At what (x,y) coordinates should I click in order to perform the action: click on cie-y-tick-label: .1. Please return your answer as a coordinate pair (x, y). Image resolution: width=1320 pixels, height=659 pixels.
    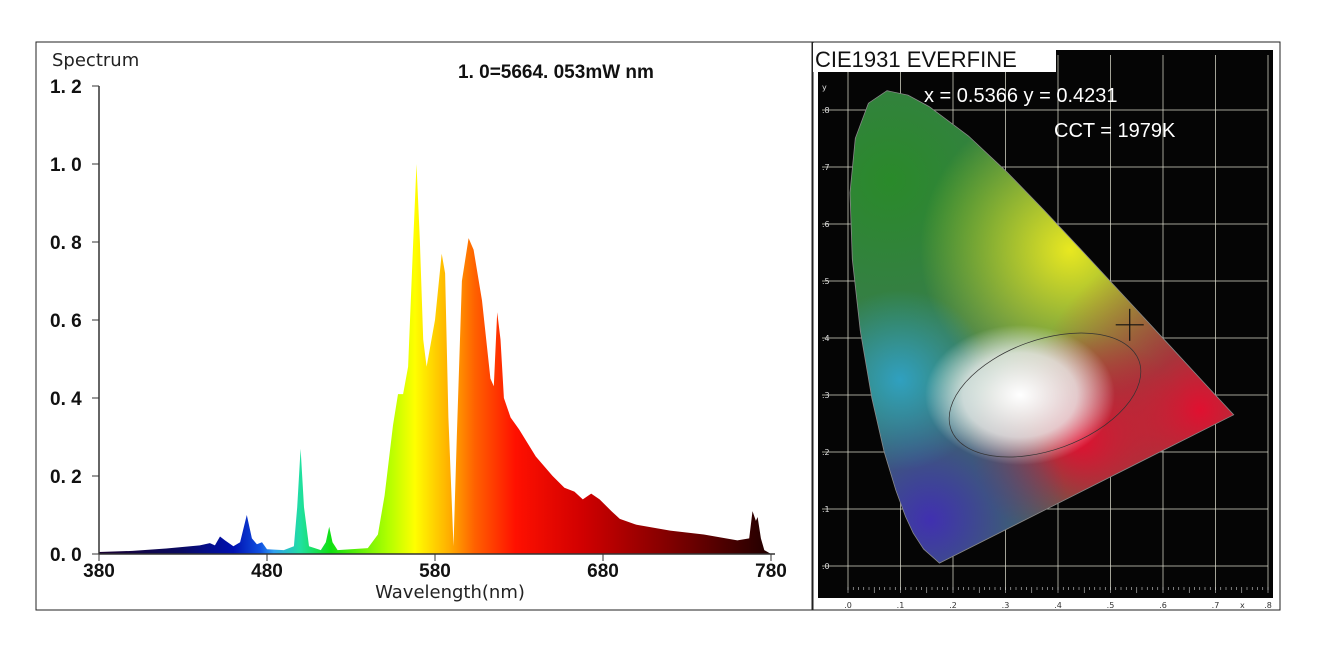
    Looking at the image, I should click on (826, 509).